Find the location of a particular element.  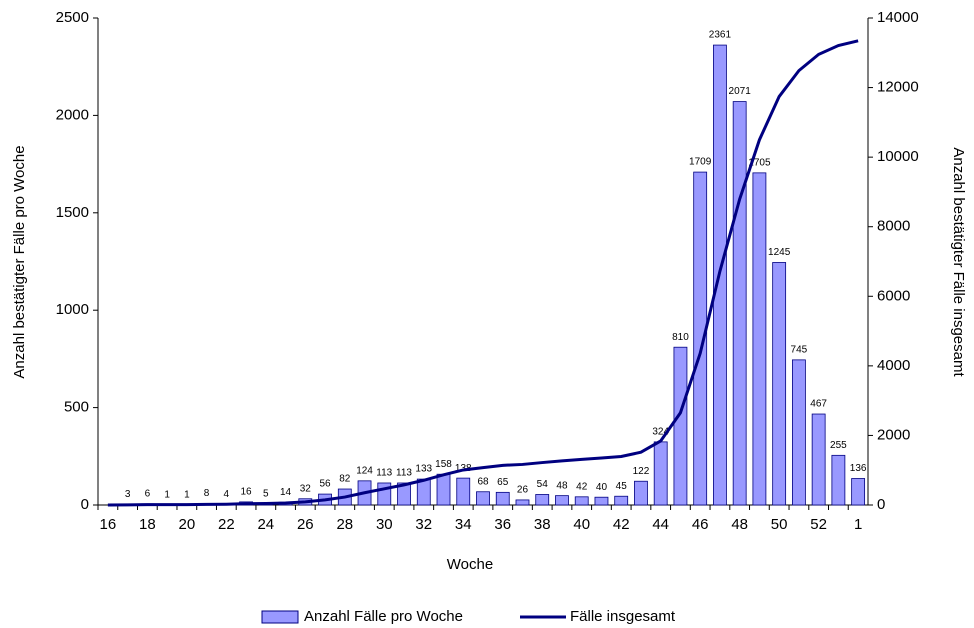

y2-axis-title: Anzahl bestätigter Fälle insgesamt is located at coordinates (958, 262).